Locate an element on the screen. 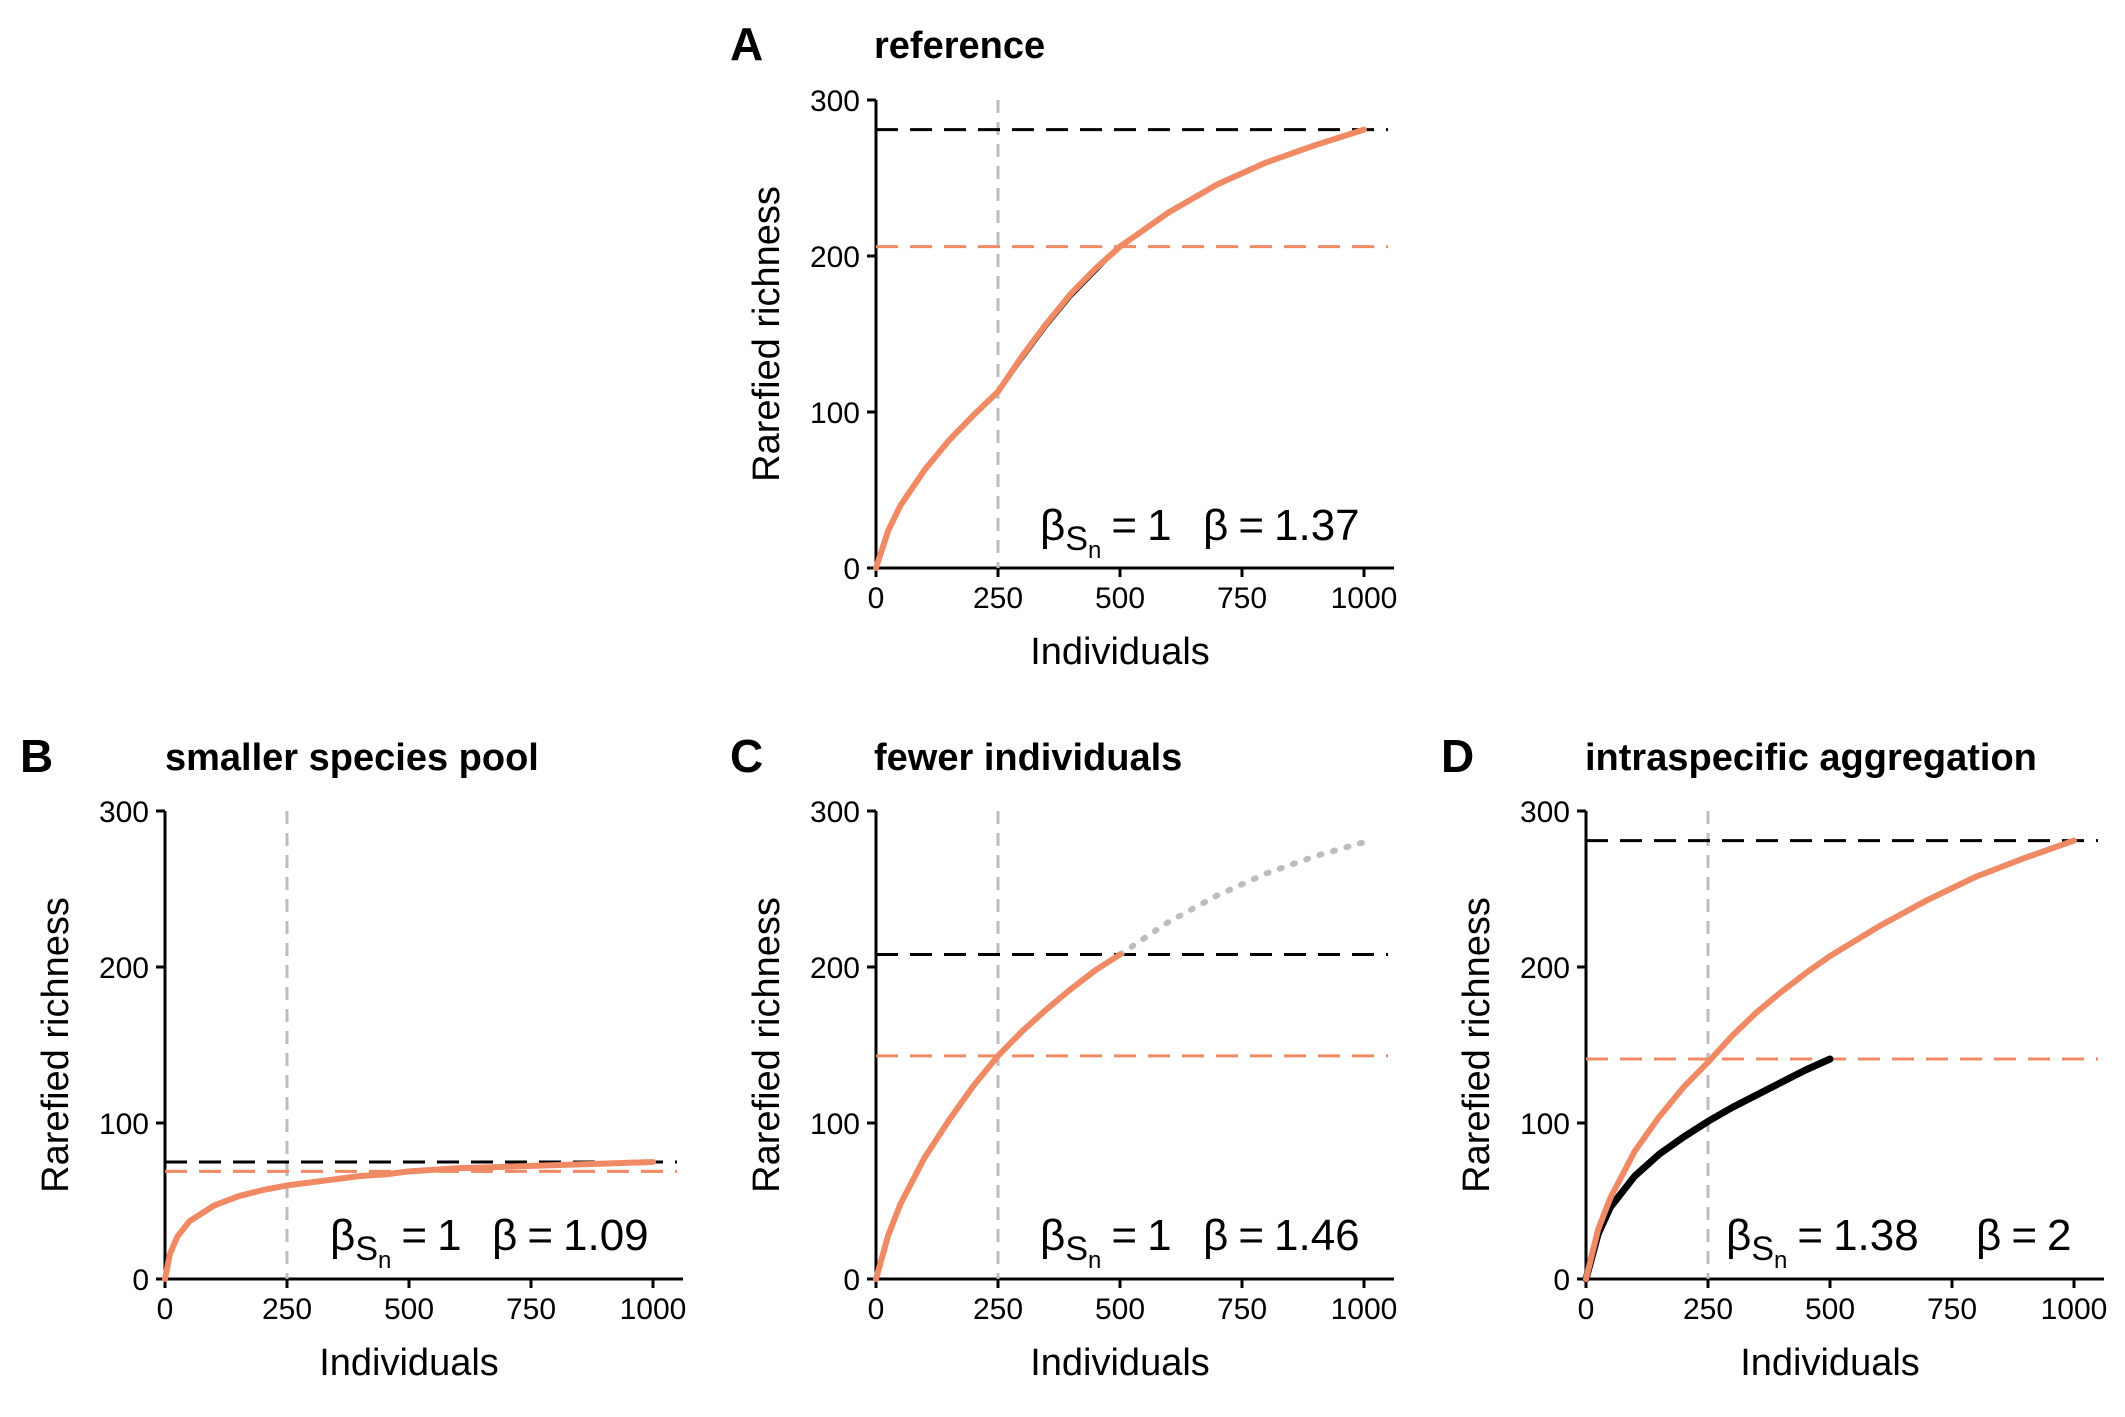 This screenshot has width=2125, height=1417. beta-value: 1.09 is located at coordinates (606, 1235).